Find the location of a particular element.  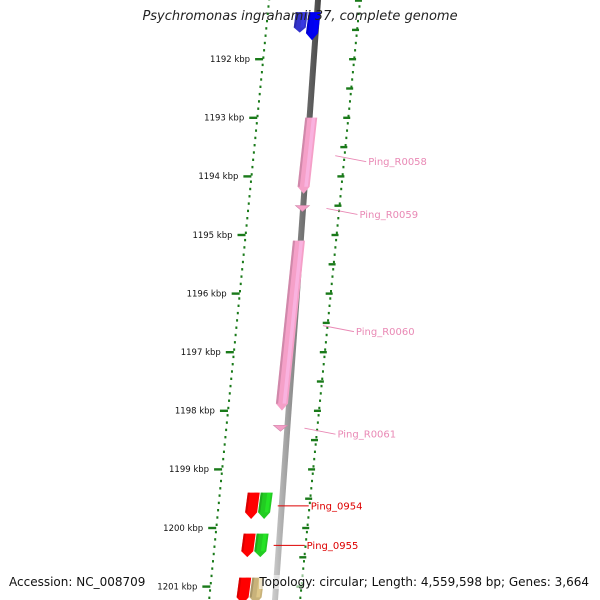

tick-label-1201-kbp: 1201 kbp is located at coordinates (177, 587).